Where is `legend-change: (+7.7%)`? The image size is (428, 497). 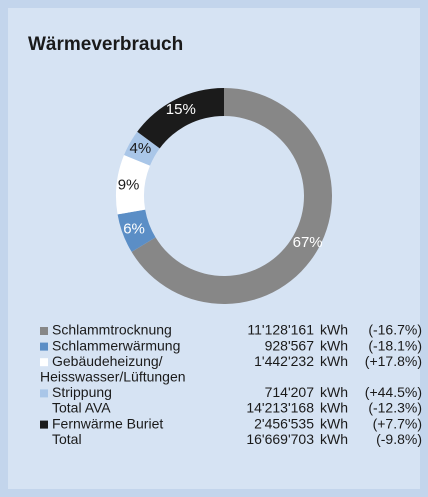 legend-change: (+7.7%) is located at coordinates (397, 423).